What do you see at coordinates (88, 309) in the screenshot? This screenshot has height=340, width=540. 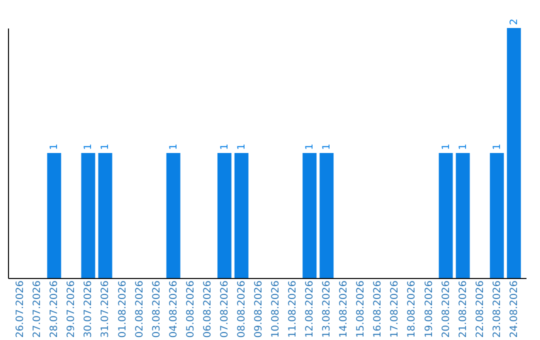 I see `x-tick-label: 30.07.2026` at bounding box center [88, 309].